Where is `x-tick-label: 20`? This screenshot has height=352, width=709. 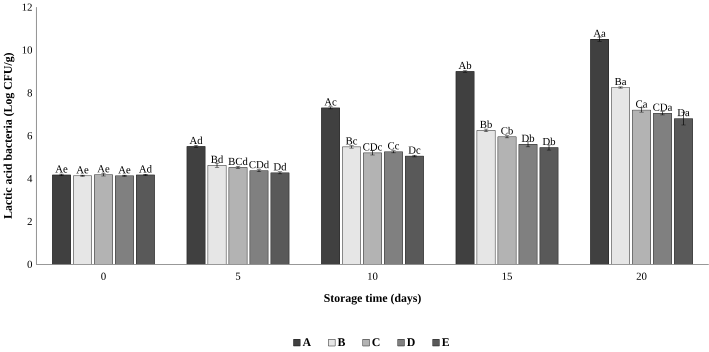
x-tick-label: 20 is located at coordinates (641, 276).